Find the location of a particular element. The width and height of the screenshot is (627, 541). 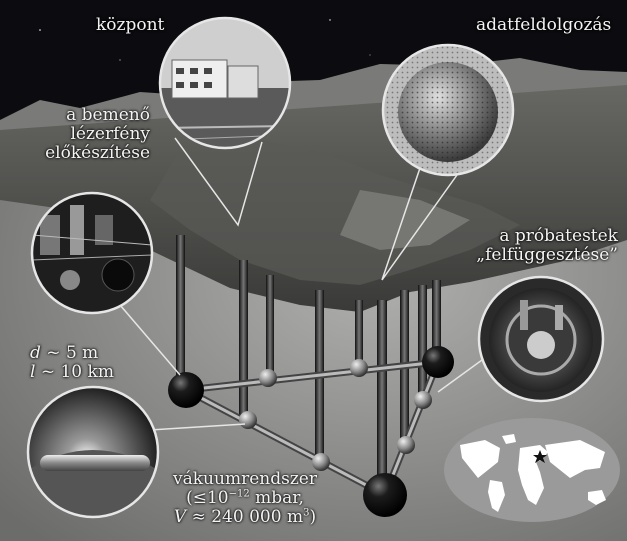

callout-data-processing is located at coordinates (448, 110).